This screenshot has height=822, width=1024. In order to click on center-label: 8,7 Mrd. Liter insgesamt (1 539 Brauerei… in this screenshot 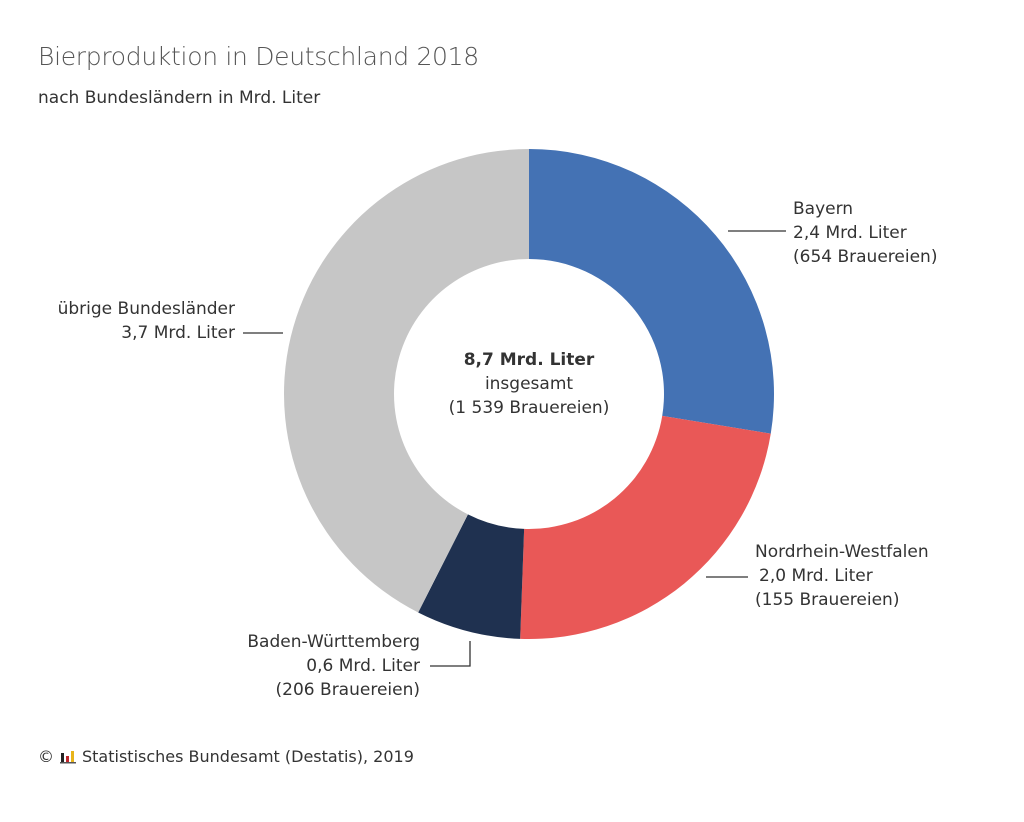, I will do `click(529, 384)`.